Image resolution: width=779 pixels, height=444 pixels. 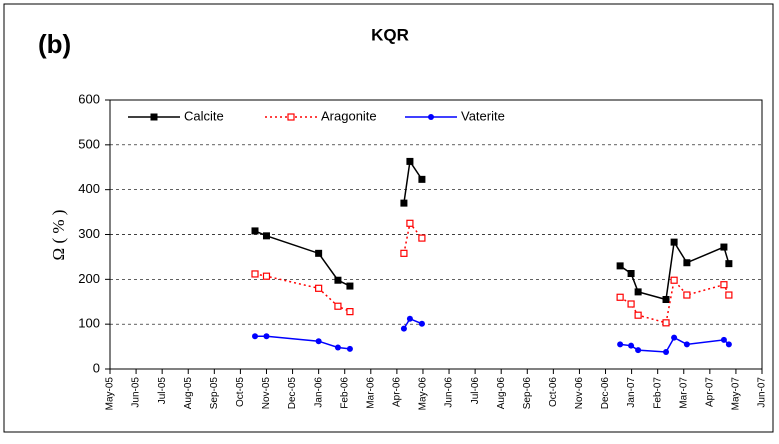 I want to click on x-tick-label: Aug-06, so click(x=501, y=393).